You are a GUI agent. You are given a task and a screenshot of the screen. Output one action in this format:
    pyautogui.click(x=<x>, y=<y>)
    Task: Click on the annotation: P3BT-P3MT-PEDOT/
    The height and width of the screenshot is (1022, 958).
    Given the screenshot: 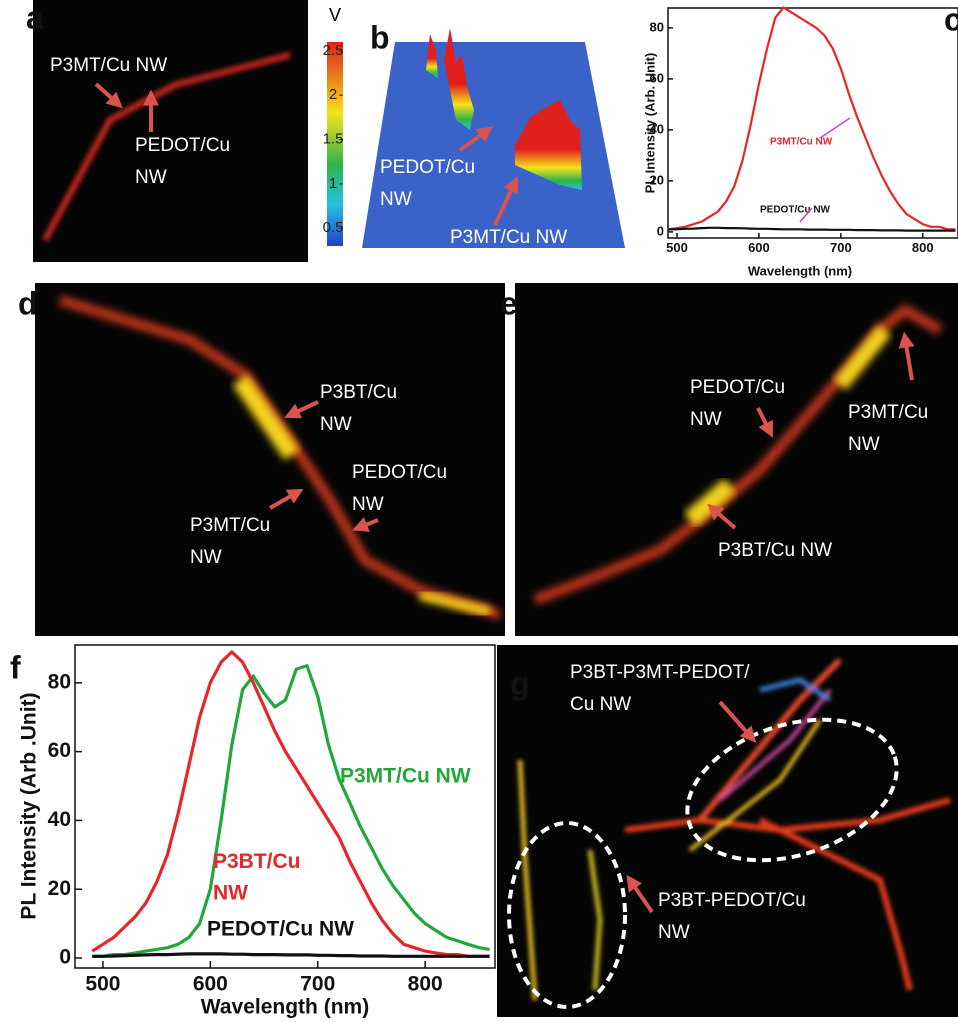 What is the action you would take?
    pyautogui.click(x=660, y=672)
    